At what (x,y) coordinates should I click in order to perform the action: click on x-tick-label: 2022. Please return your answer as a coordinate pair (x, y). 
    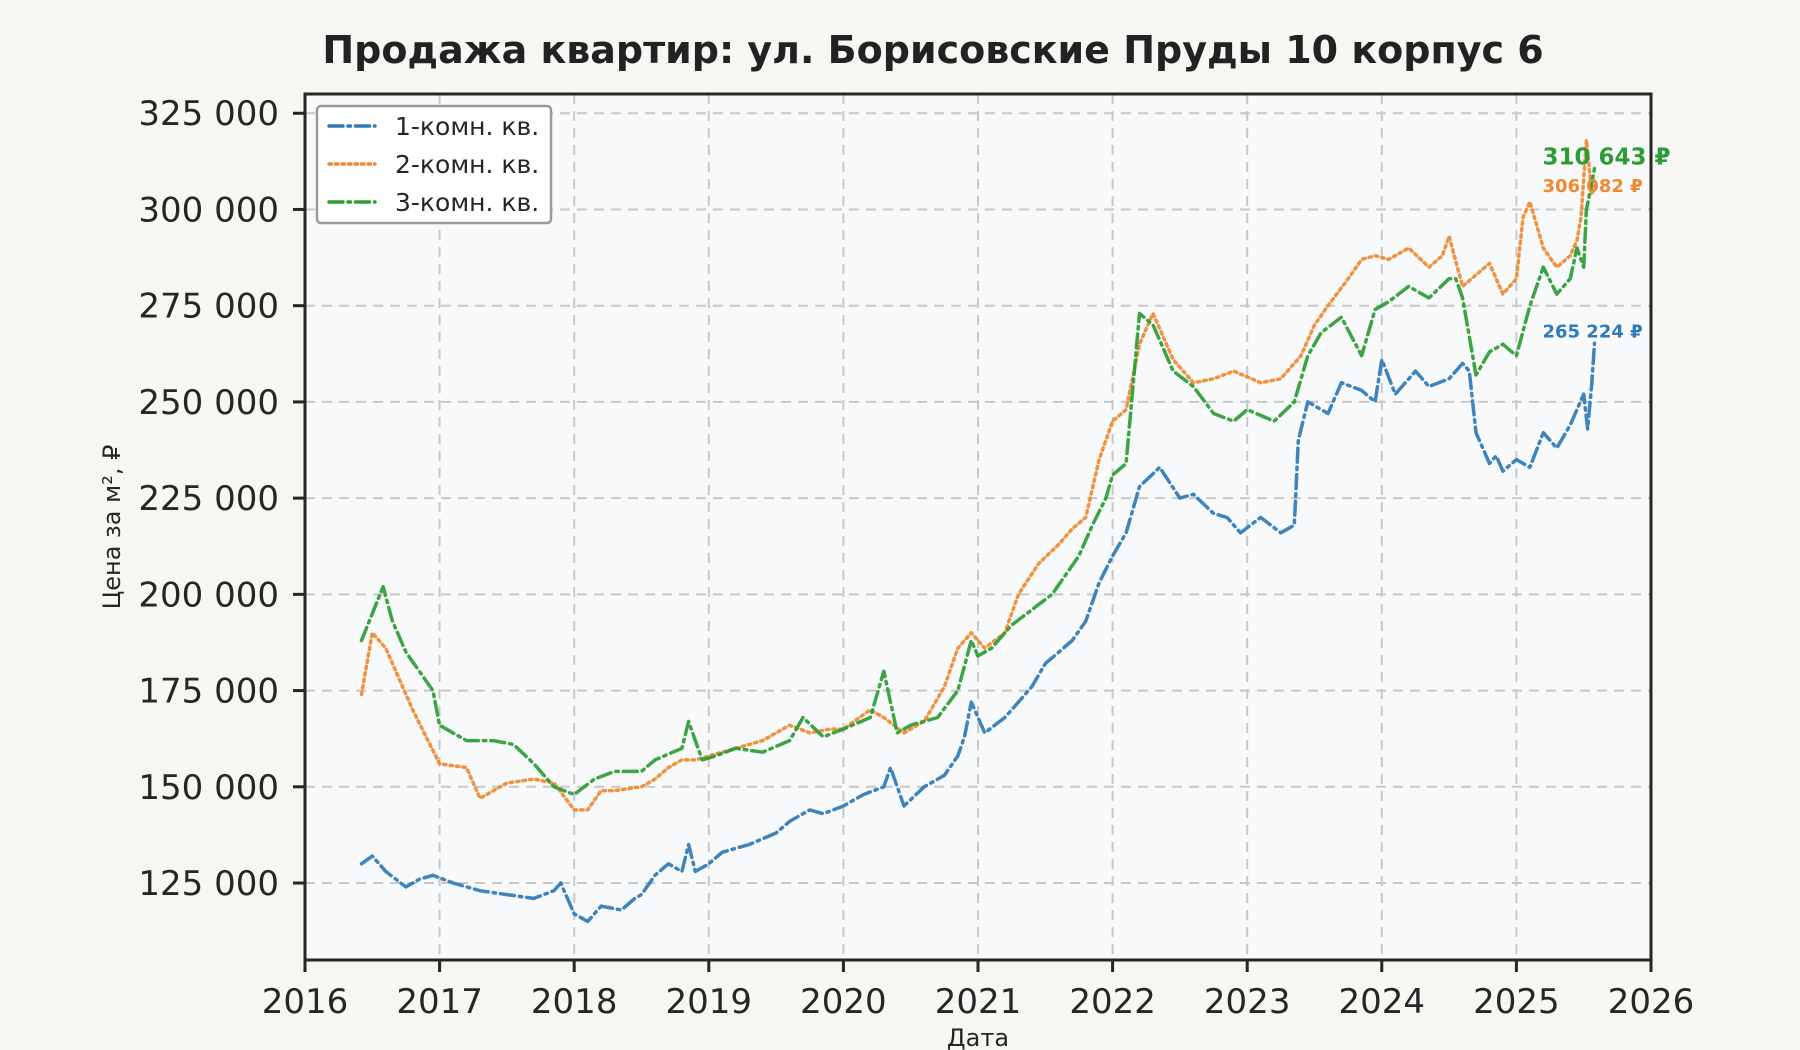
    Looking at the image, I should click on (1112, 1002).